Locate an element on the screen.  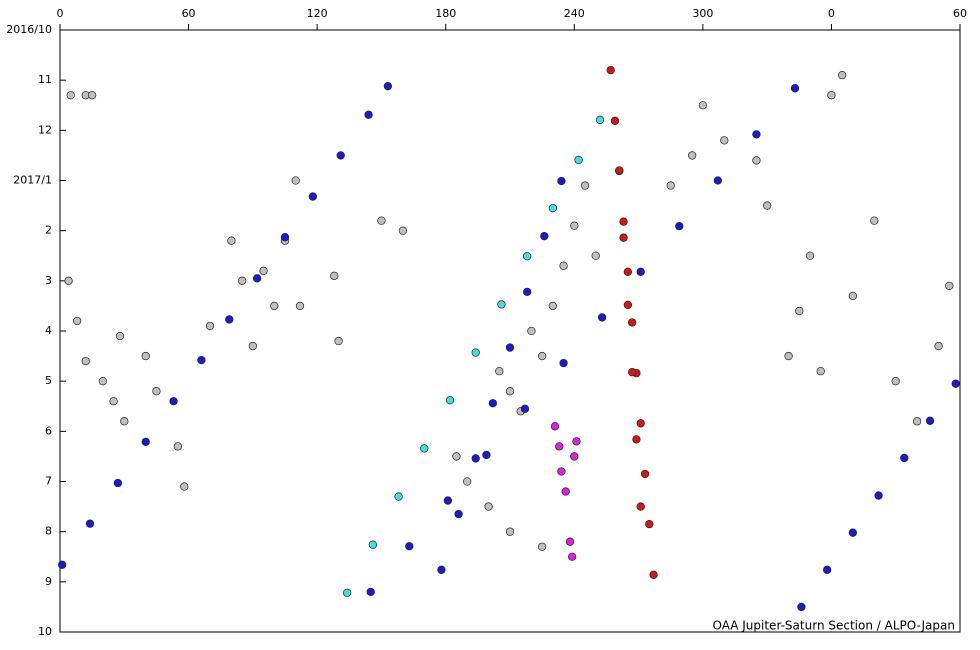
x-tick-label: 120 is located at coordinates (317, 13).